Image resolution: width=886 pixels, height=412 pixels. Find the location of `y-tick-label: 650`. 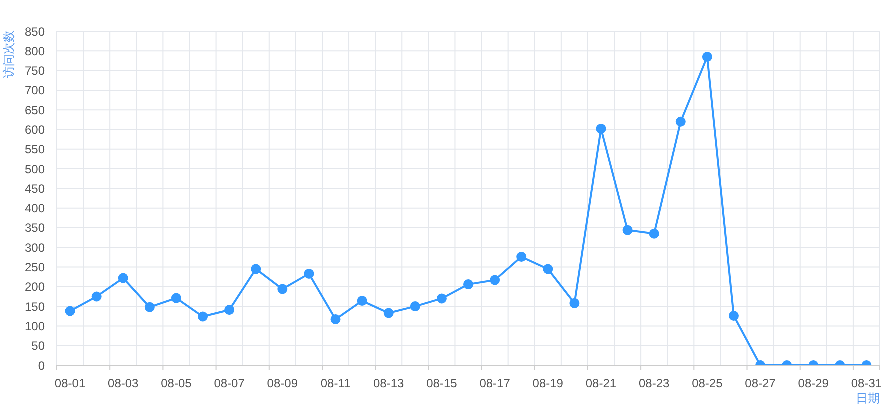

y-tick-label: 650 is located at coordinates (35, 110).